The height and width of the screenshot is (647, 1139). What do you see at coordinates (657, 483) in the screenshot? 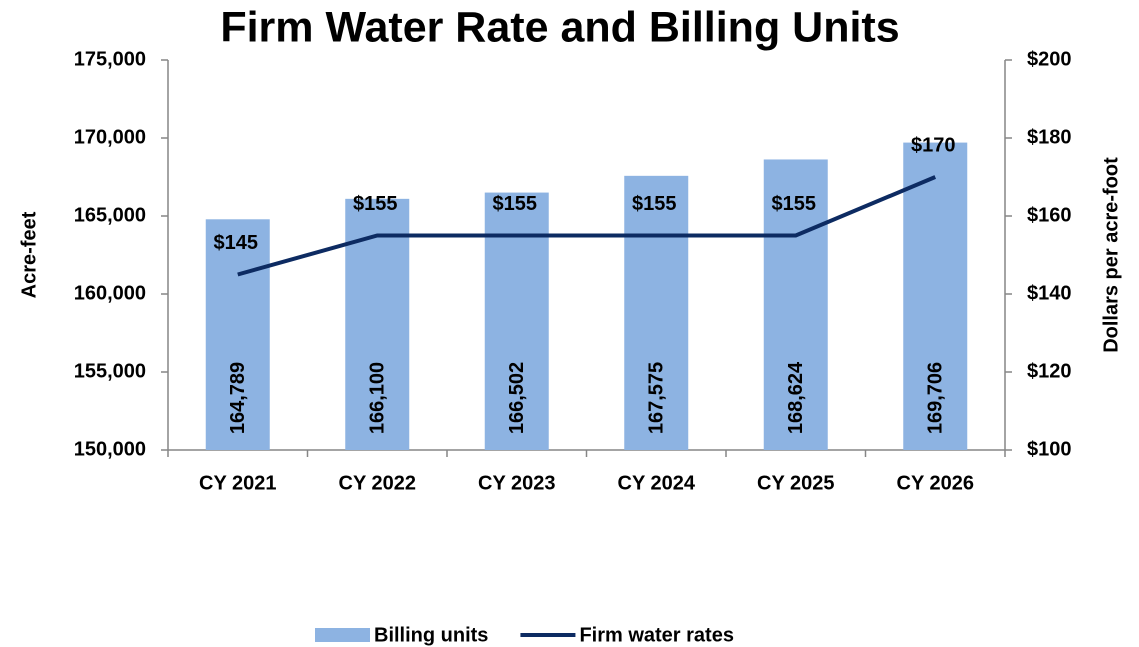
I see `x-tick-label: CY 2024` at bounding box center [657, 483].